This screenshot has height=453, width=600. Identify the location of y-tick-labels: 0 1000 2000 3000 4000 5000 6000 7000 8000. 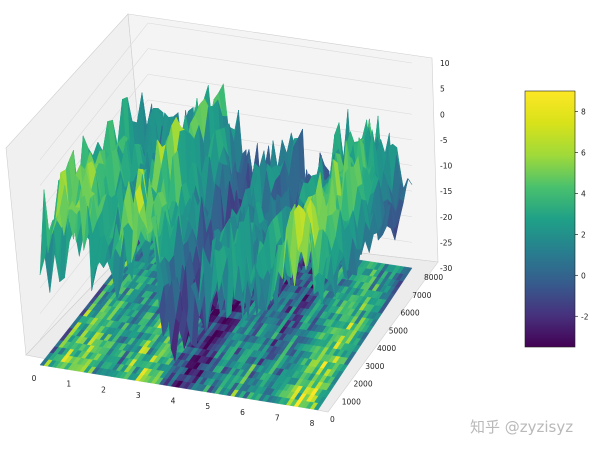
(386, 348).